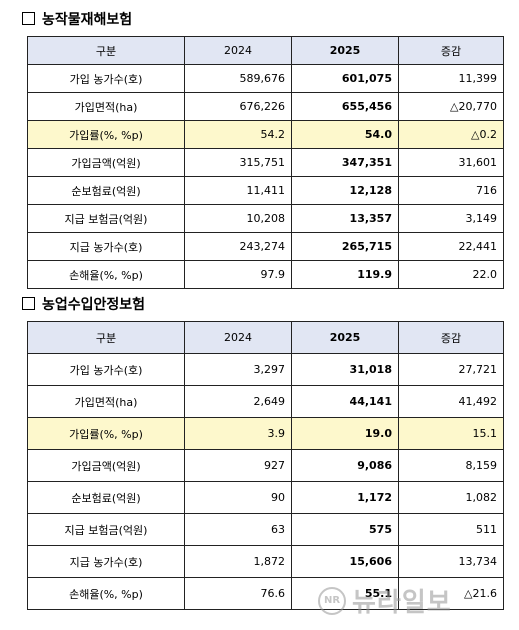 This screenshot has width=519, height=630. I want to click on value-change: 31,601, so click(451, 162).